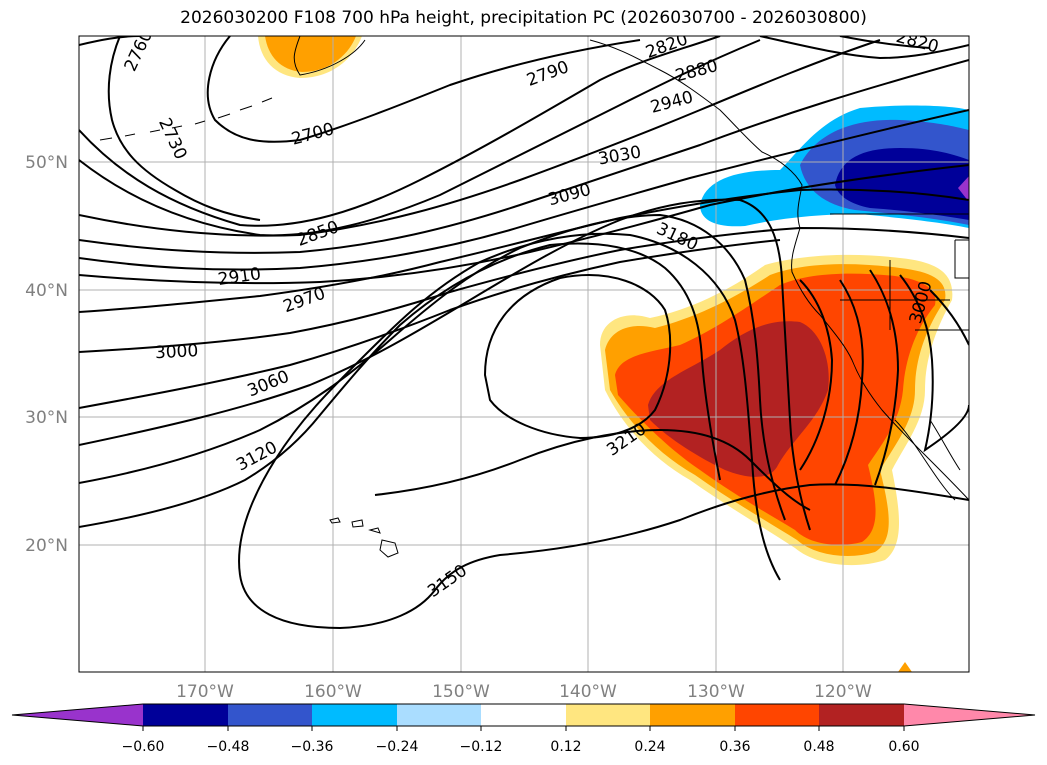 Image resolution: width=1047 pixels, height=765 pixels. I want to click on contour-e1, so click(816, 375).